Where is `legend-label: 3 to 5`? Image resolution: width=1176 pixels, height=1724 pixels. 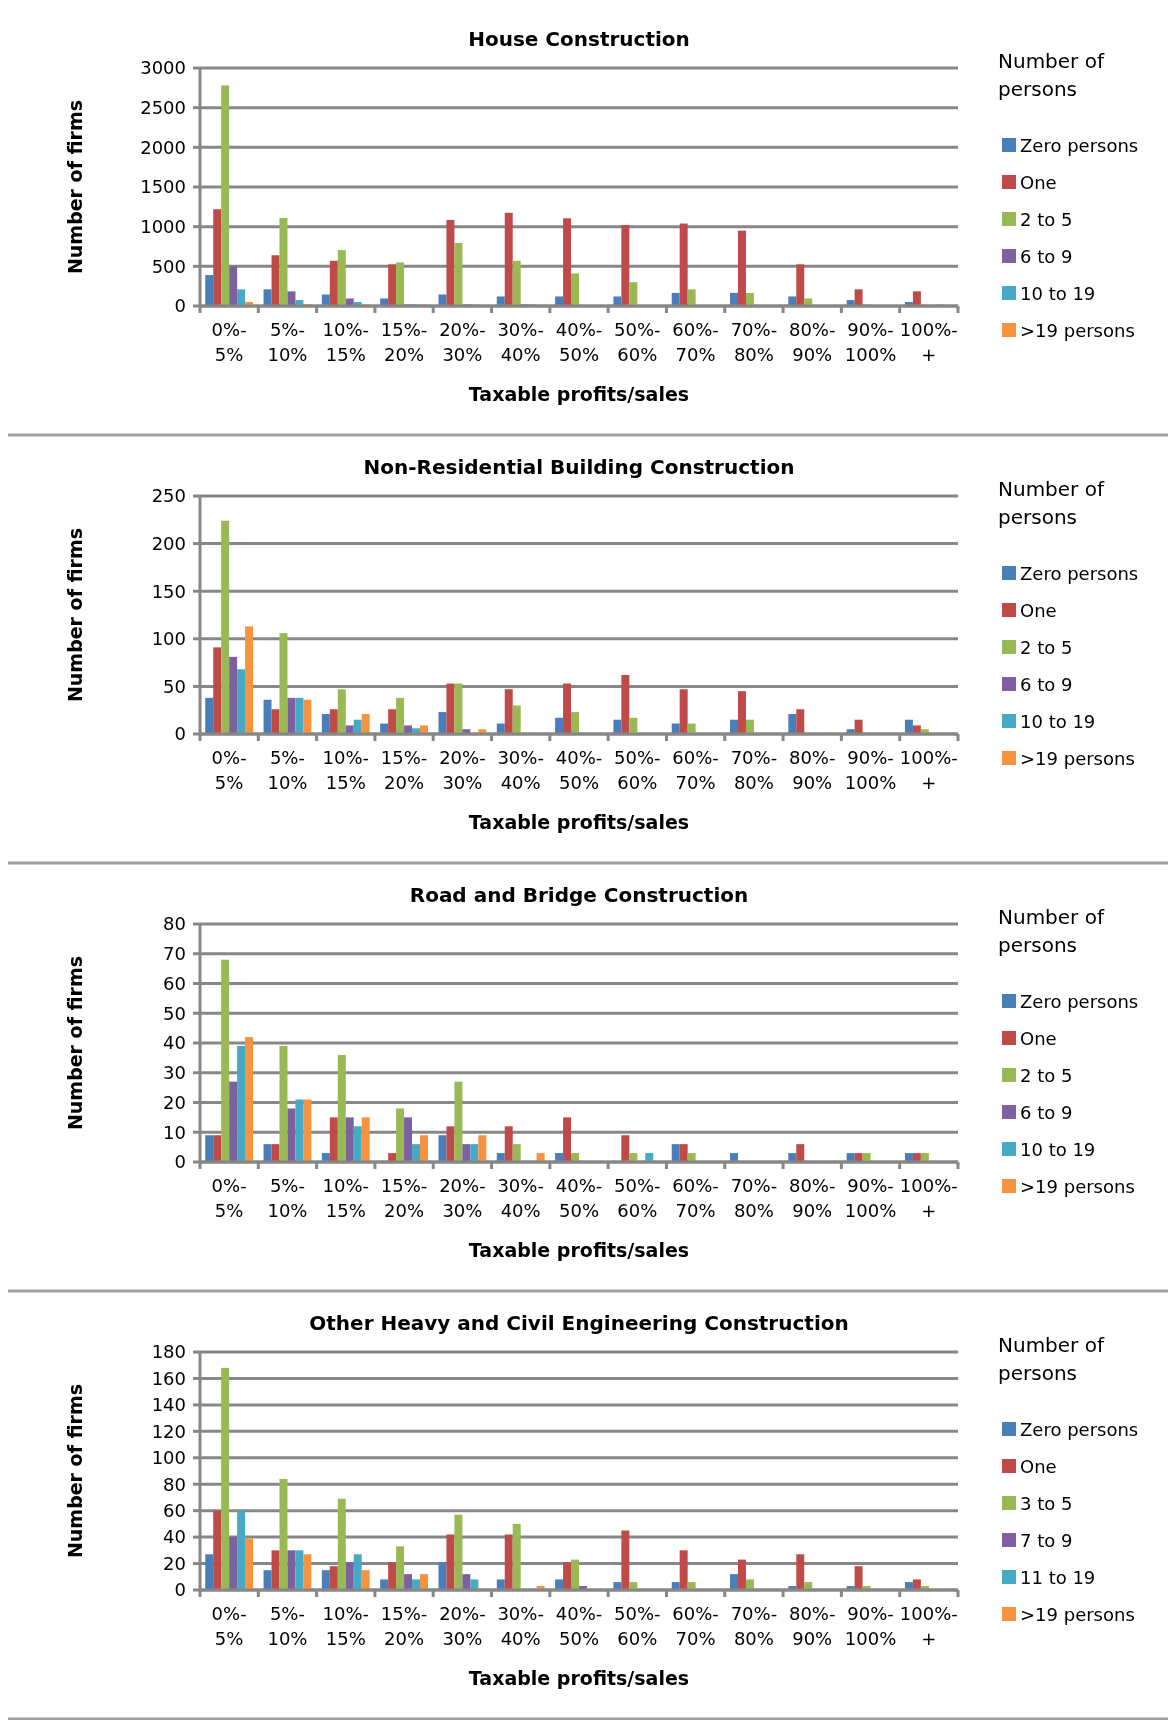 legend-label: 3 to 5 is located at coordinates (1046, 1504).